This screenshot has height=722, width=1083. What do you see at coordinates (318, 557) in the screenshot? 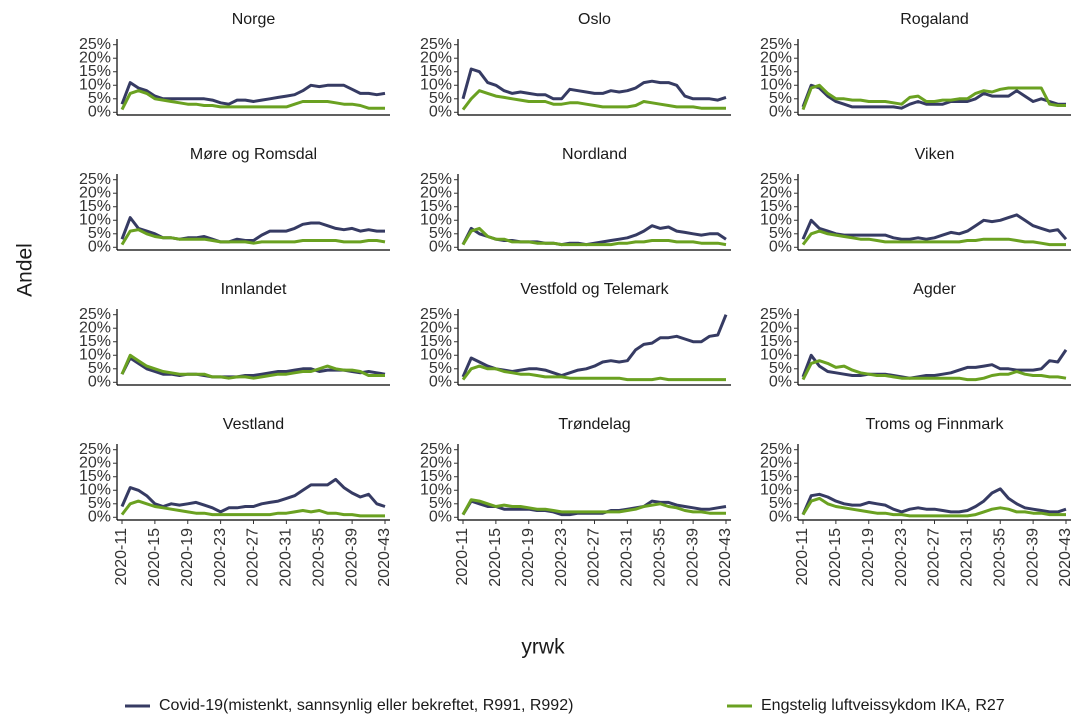
I see `x-tick-label: 2020-35` at bounding box center [318, 557].